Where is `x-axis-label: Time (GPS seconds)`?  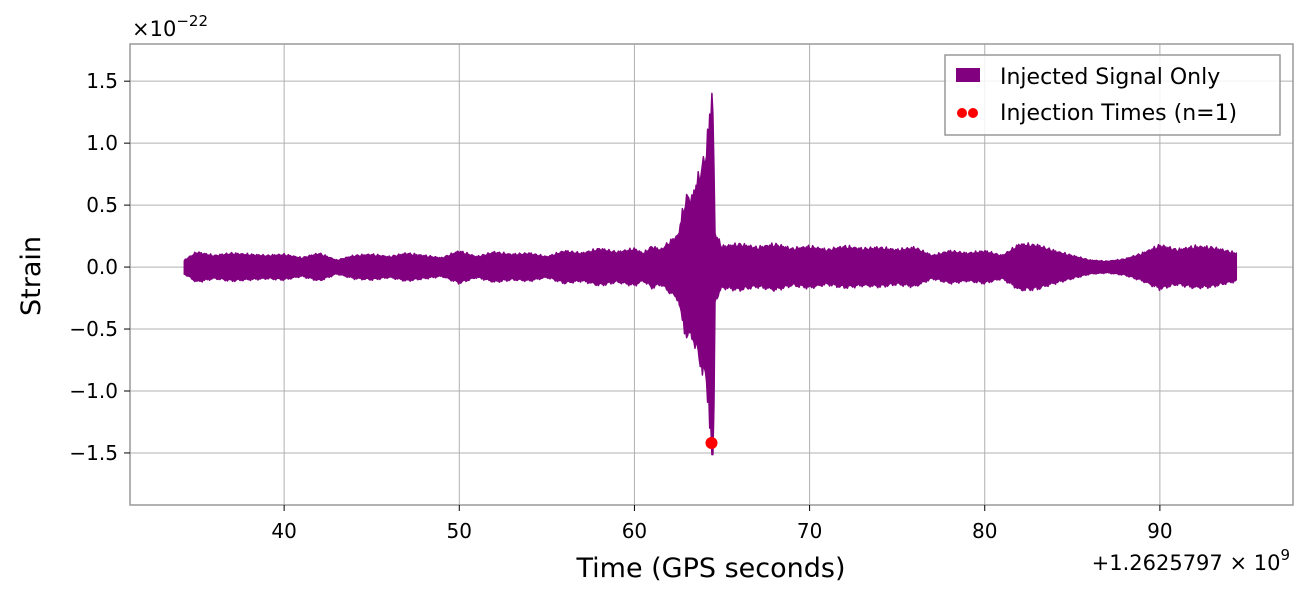
x-axis-label: Time (GPS seconds) is located at coordinates (710, 568).